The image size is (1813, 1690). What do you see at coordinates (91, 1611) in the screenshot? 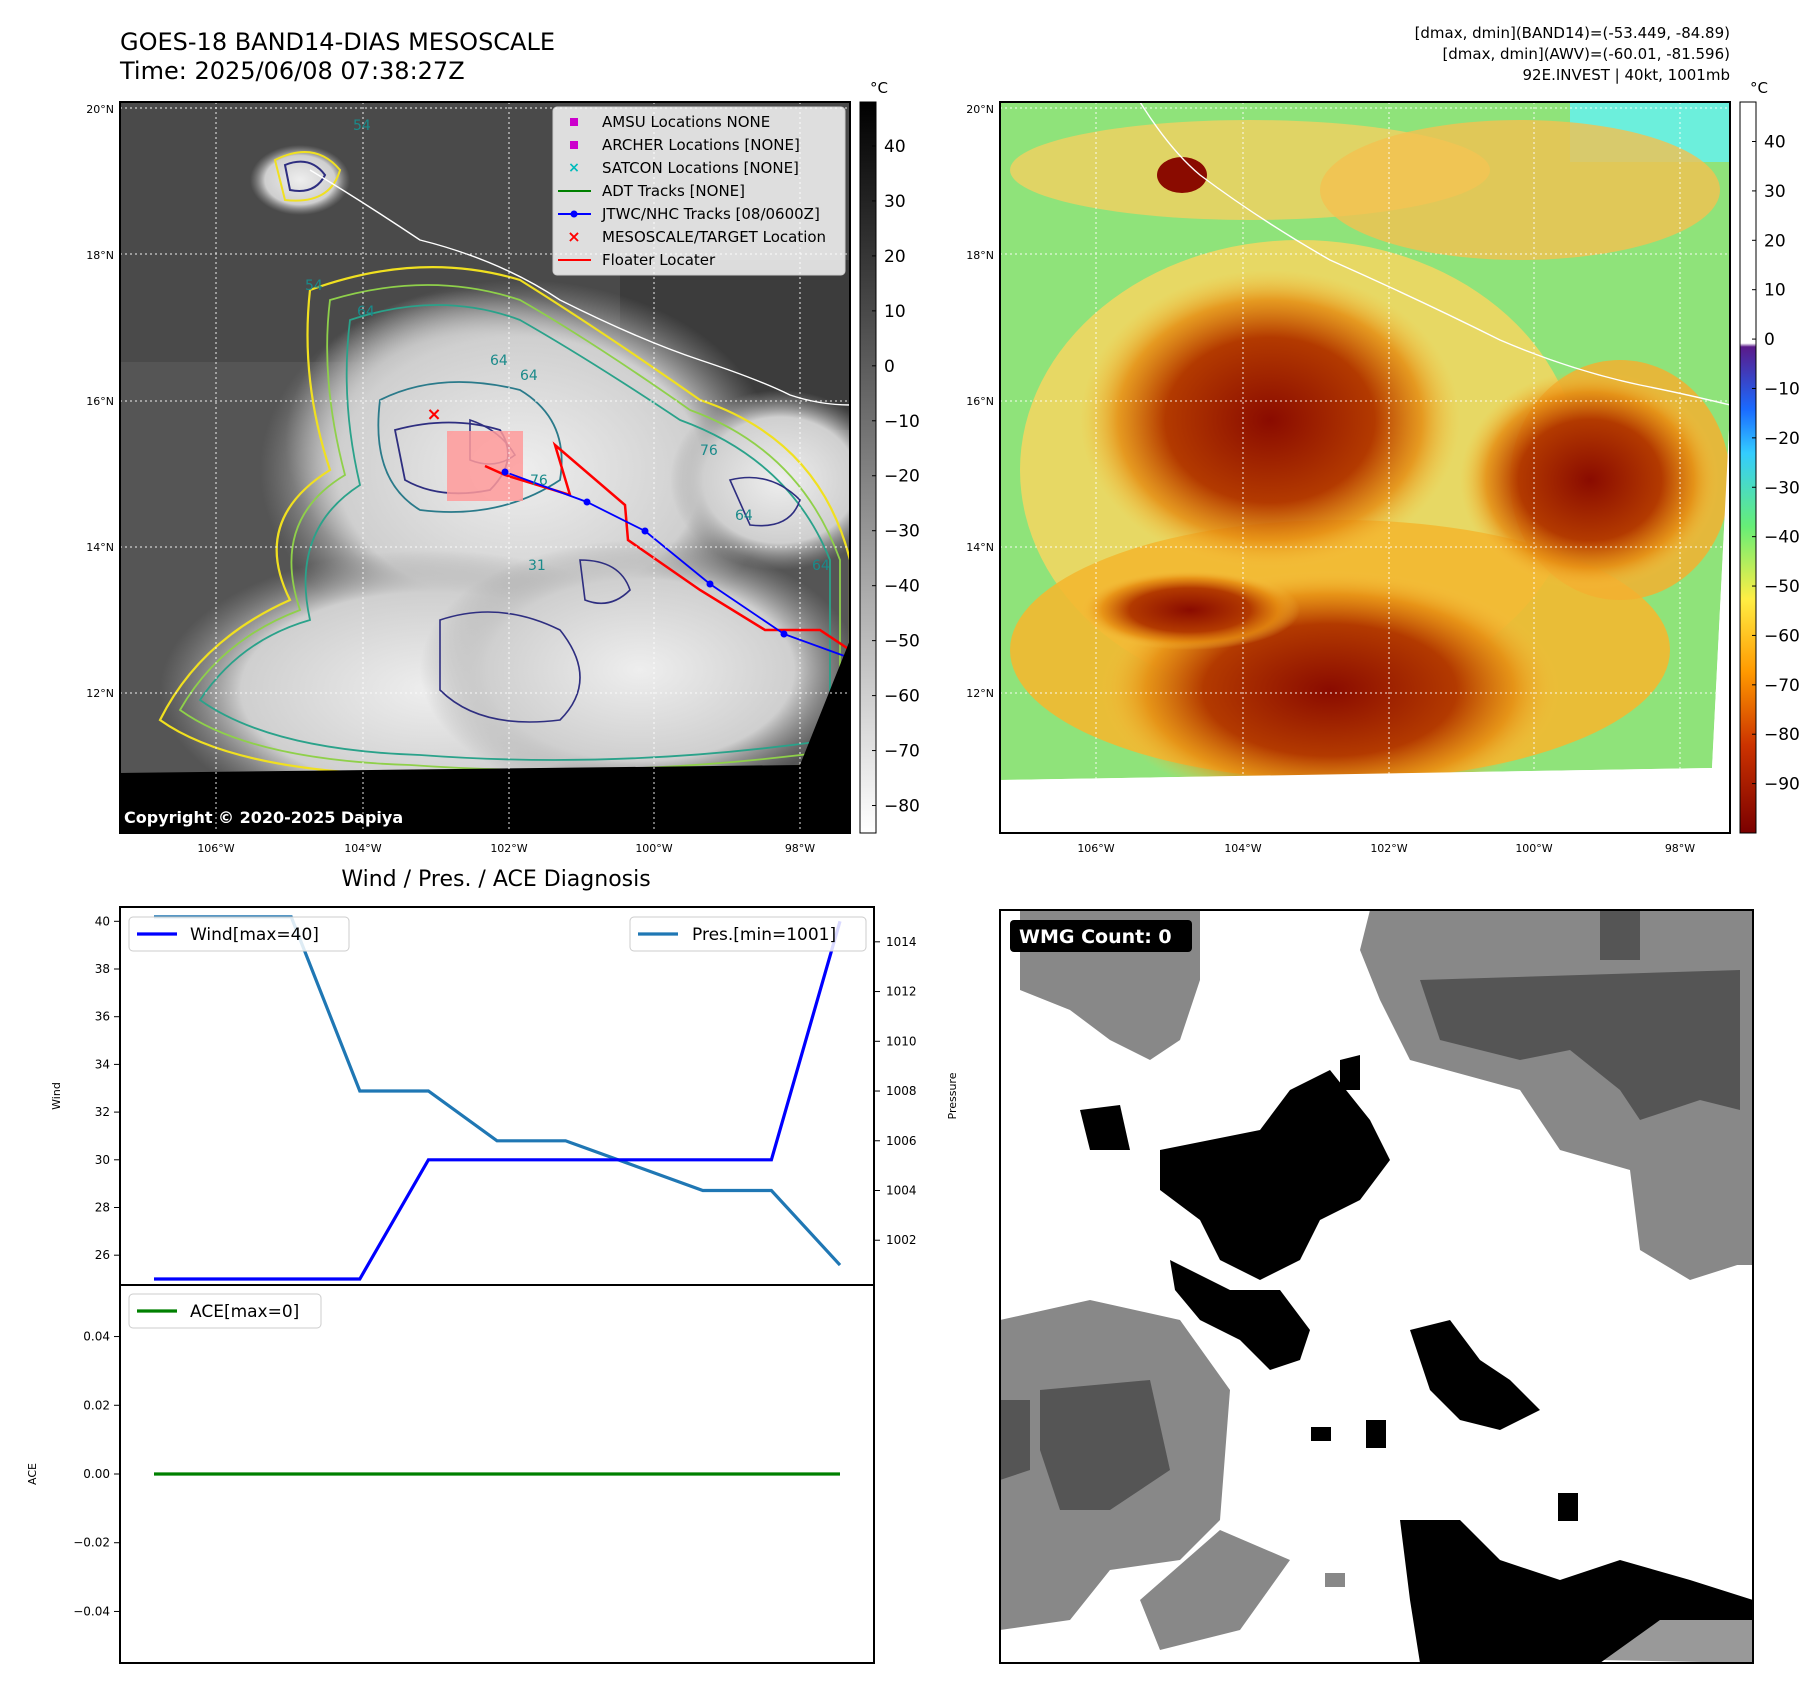
I see `y-tick-label: −0.04` at bounding box center [91, 1611].